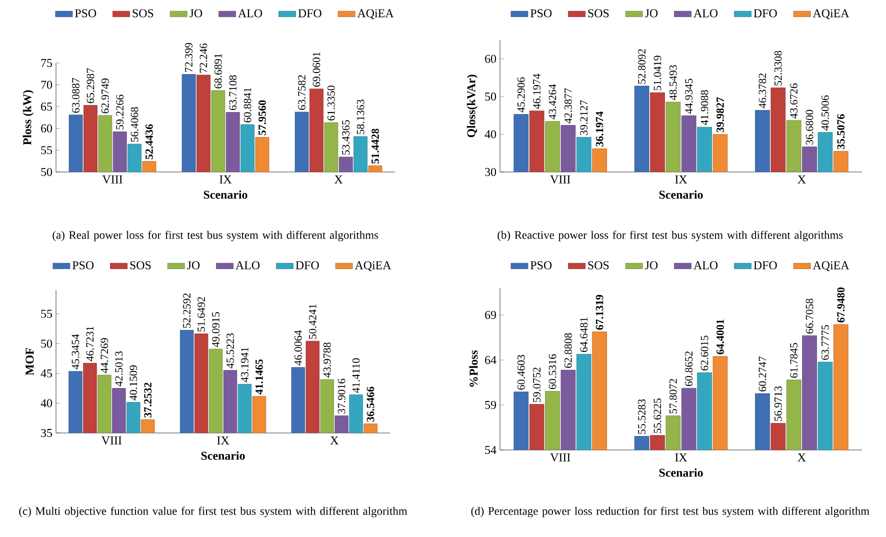 The height and width of the screenshot is (537, 886). Describe the element at coordinates (670, 512) in the screenshot. I see `text: (d) Percentage power loss reduction for first test bus system with different algorithm` at that location.